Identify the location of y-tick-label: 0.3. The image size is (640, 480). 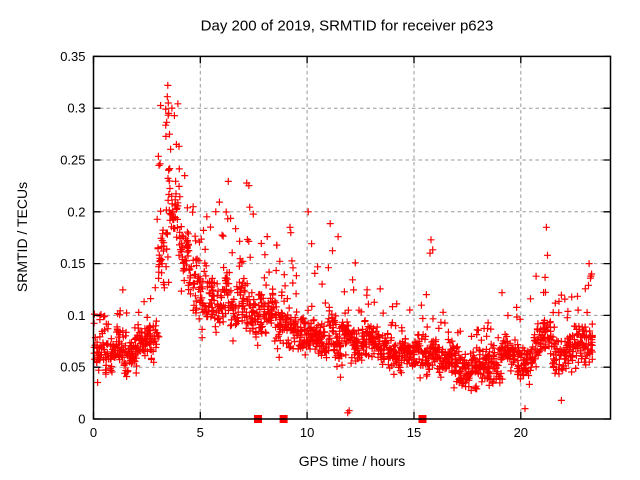
(76, 108).